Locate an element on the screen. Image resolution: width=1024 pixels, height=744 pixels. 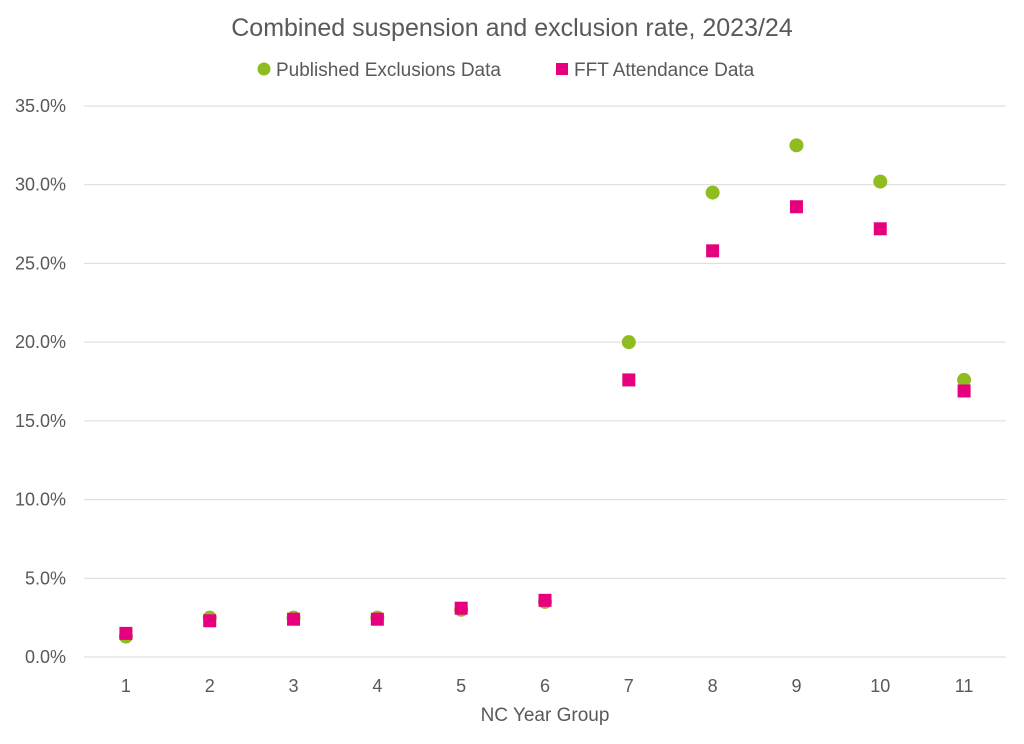
y-tick-label: 35.0% is located at coordinates (40, 106).